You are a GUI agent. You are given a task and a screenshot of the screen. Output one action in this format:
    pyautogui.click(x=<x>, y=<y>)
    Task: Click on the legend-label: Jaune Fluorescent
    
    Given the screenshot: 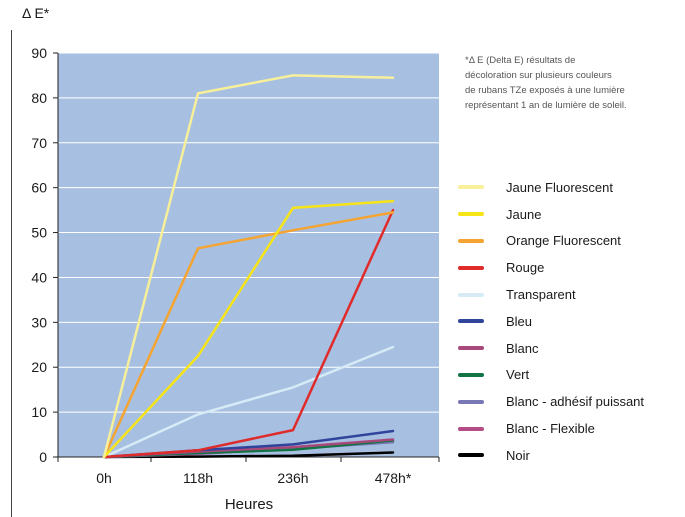 What is the action you would take?
    pyautogui.click(x=559, y=187)
    